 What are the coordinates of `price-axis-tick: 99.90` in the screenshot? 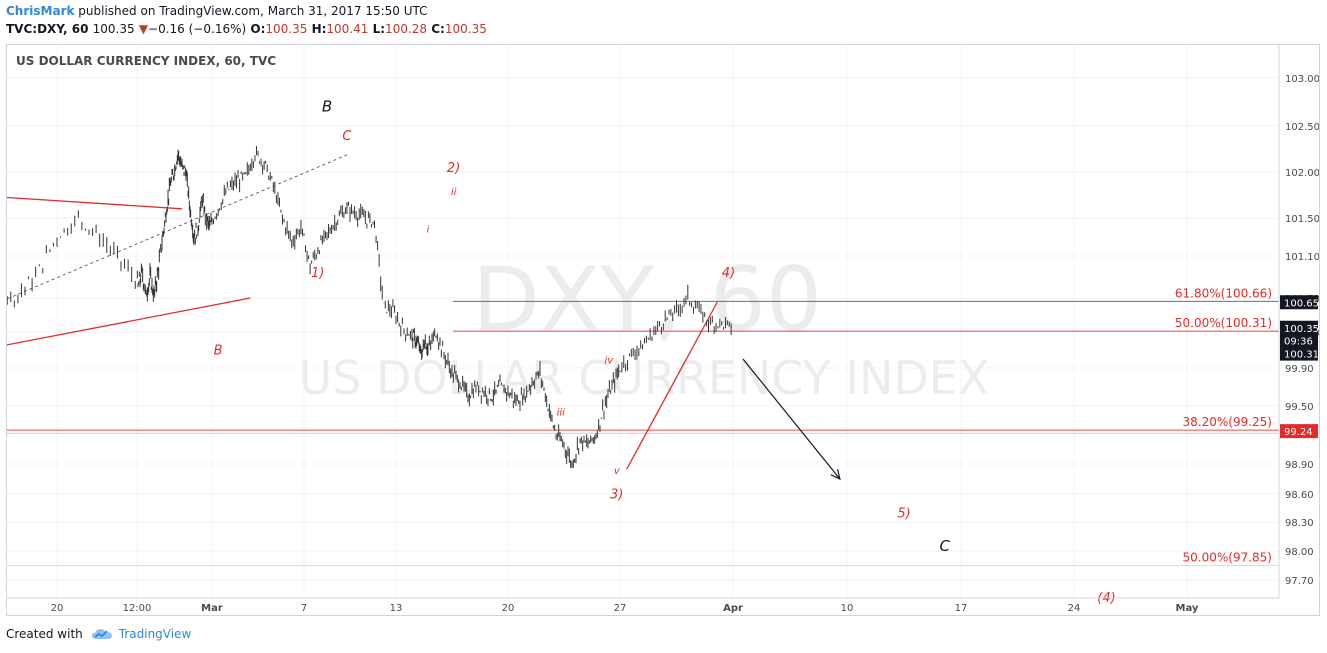 It's located at (1299, 369).